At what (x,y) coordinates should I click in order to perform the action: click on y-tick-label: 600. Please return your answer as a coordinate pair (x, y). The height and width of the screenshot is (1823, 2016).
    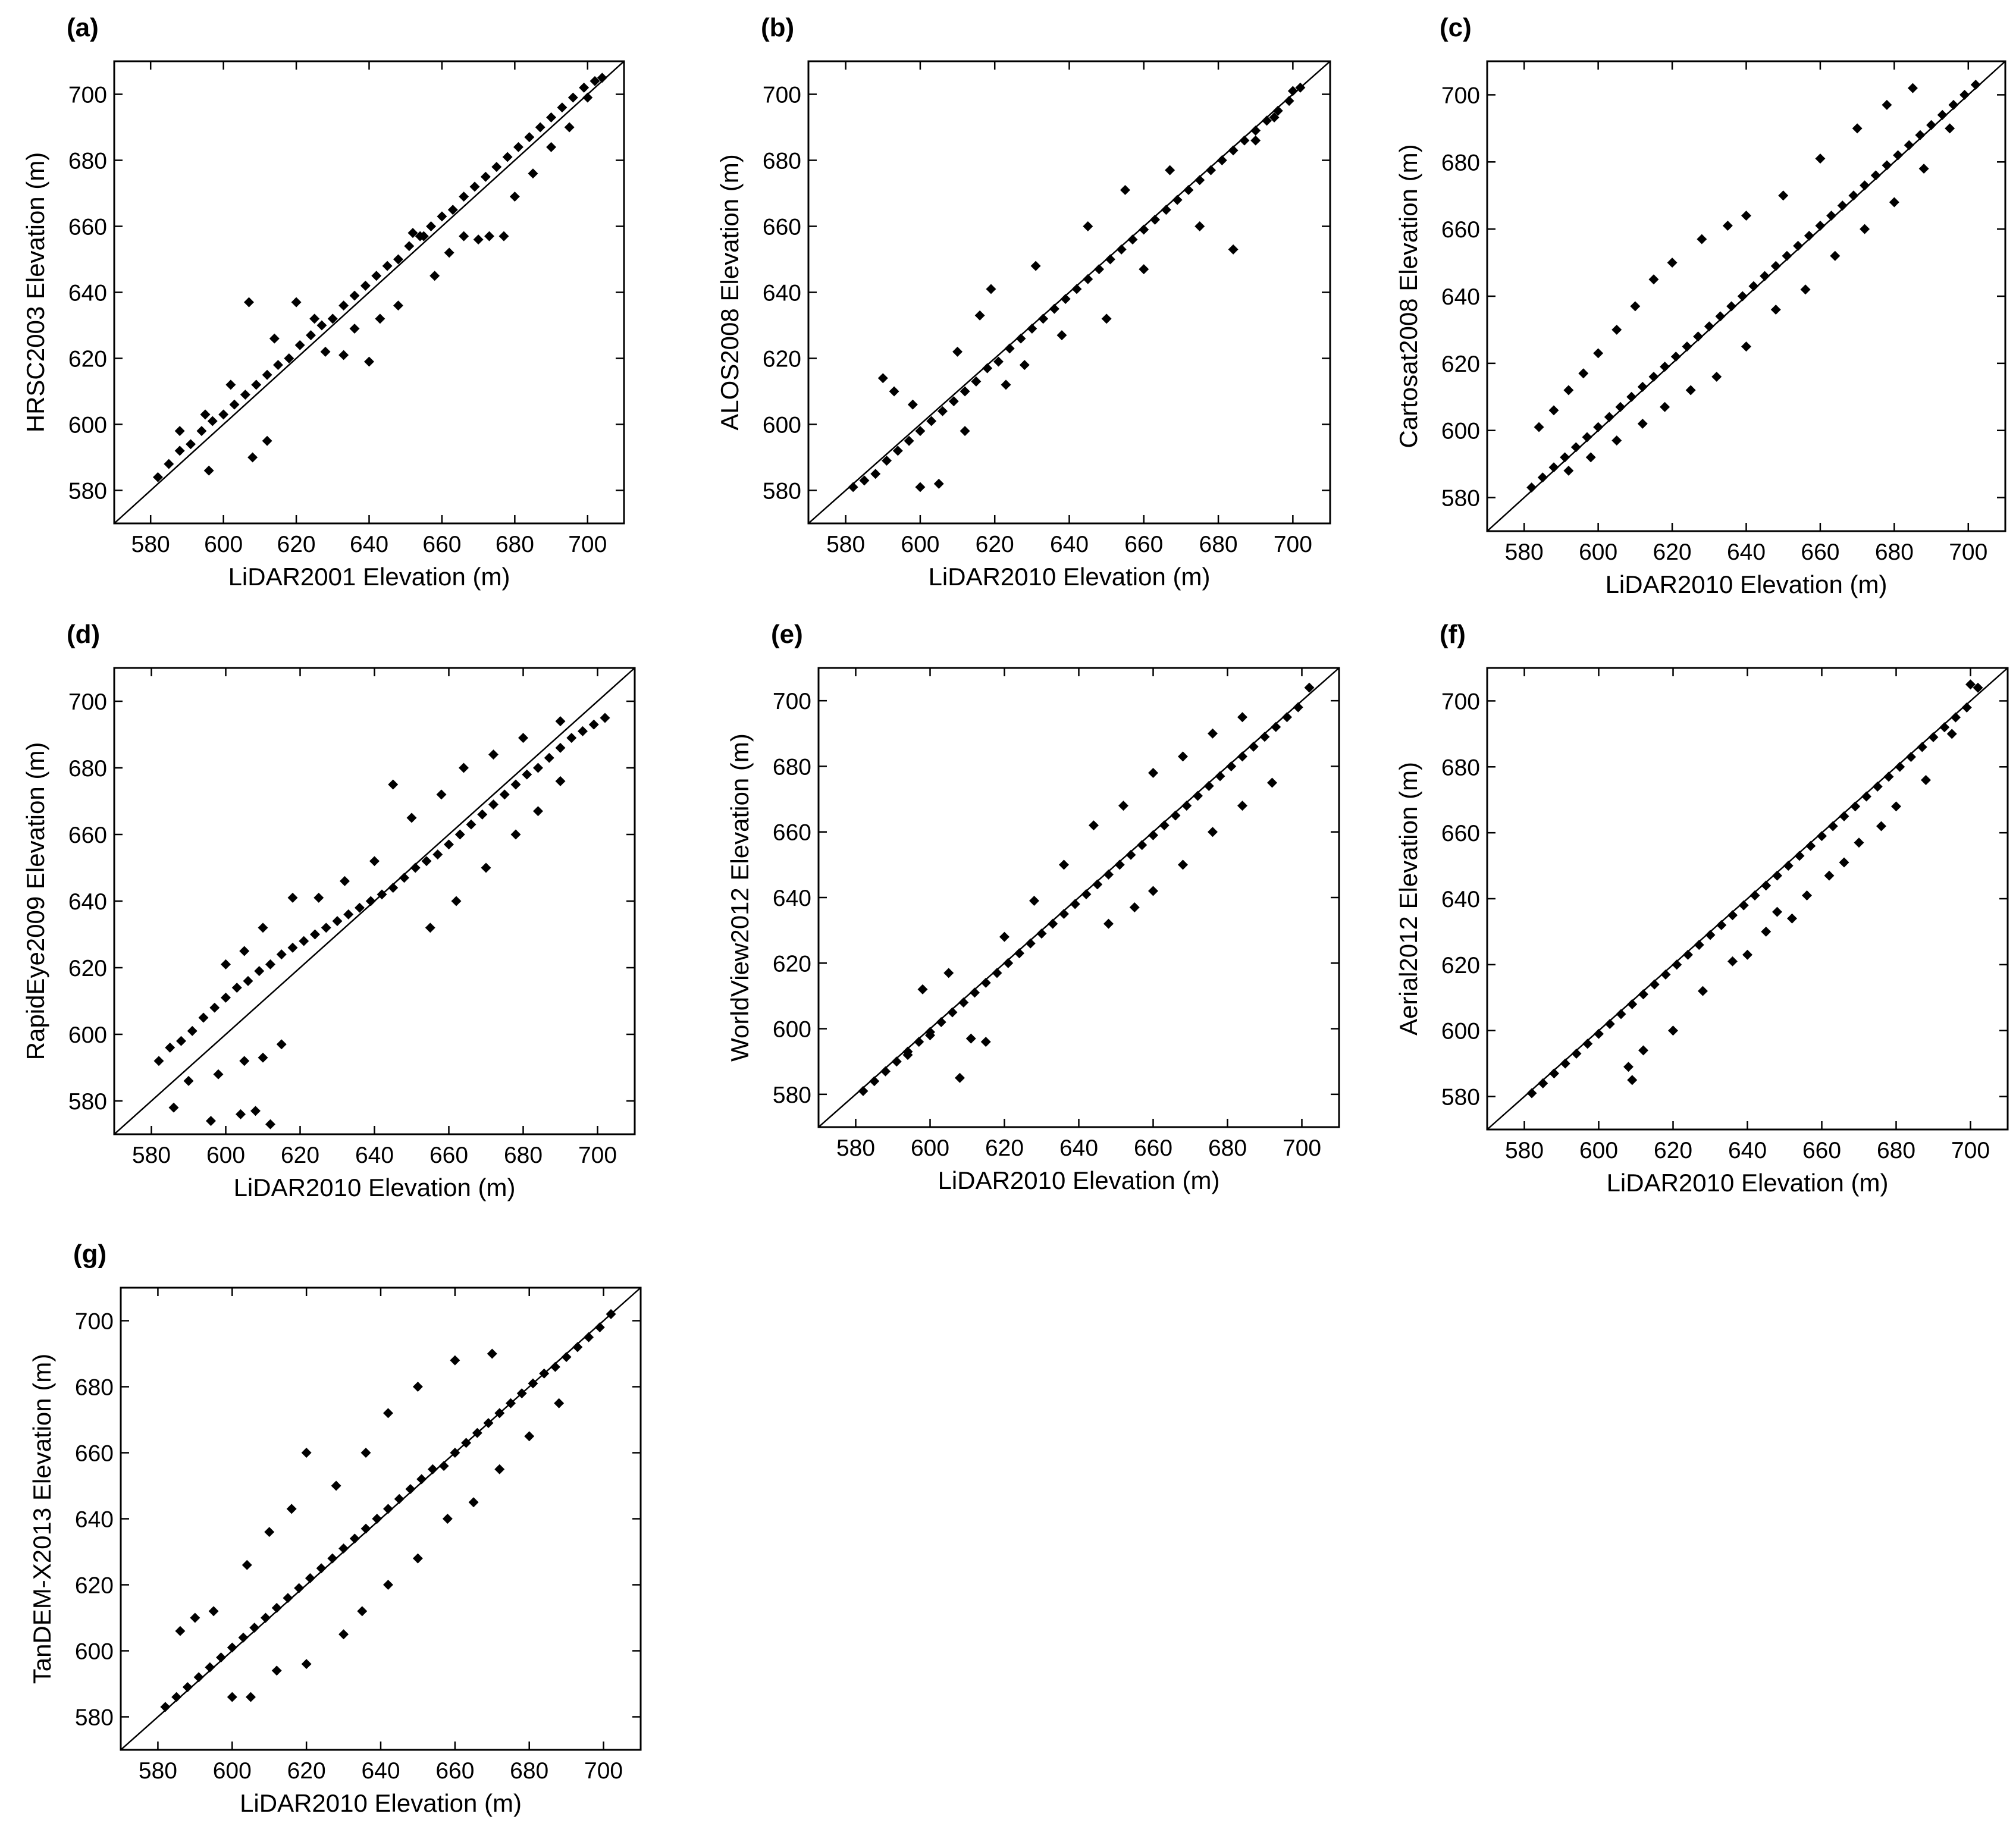
    Looking at the image, I should click on (87, 1035).